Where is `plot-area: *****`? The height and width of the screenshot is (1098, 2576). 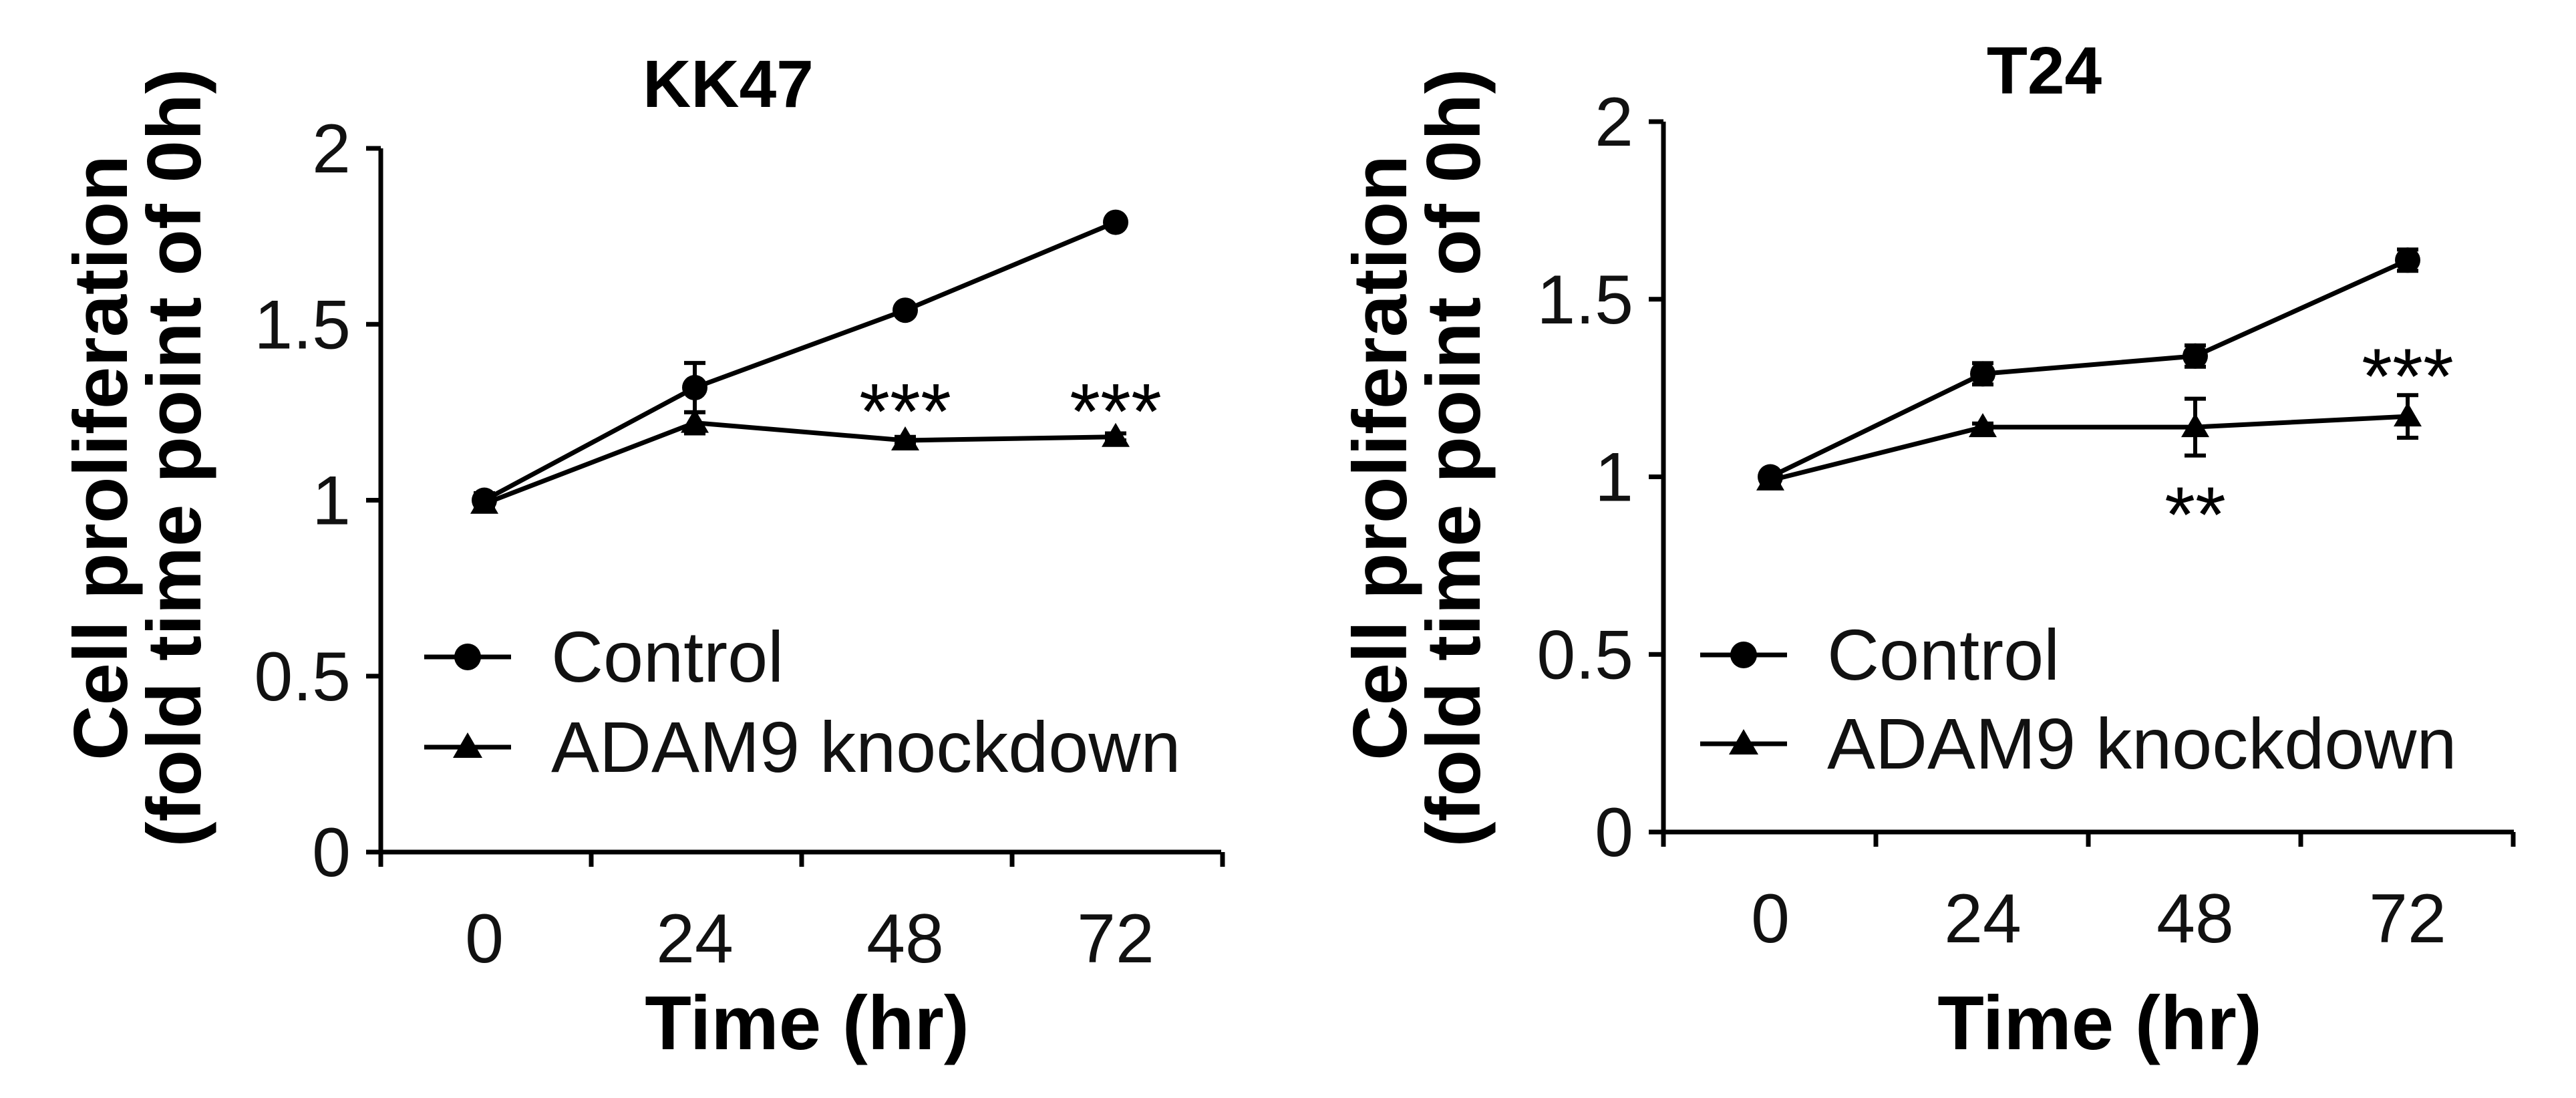 plot-area: ***** is located at coordinates (2105, 403).